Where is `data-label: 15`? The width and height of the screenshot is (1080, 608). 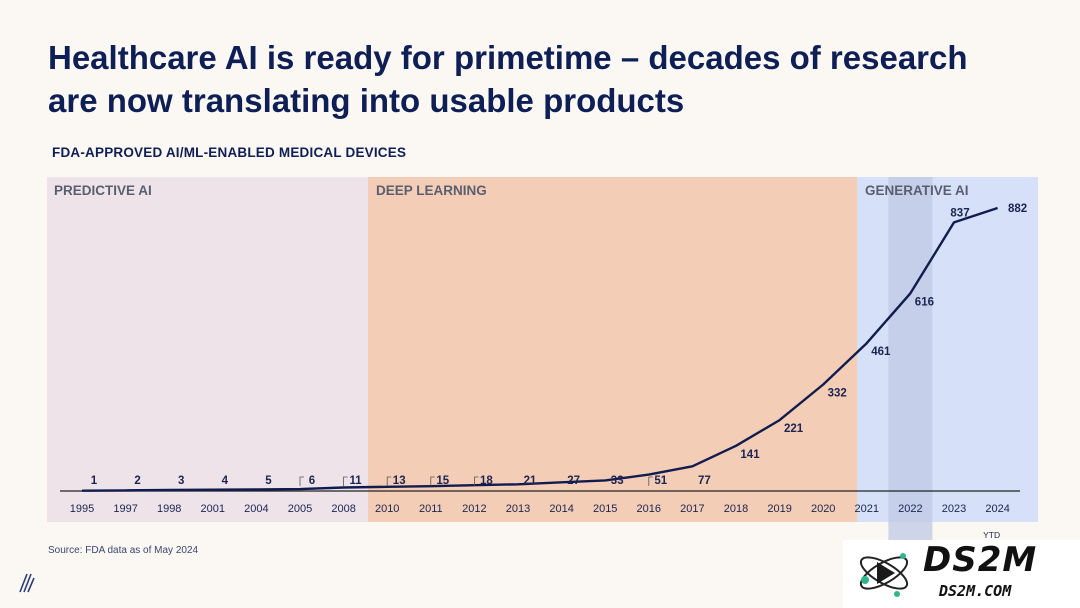 data-label: 15 is located at coordinates (442, 481).